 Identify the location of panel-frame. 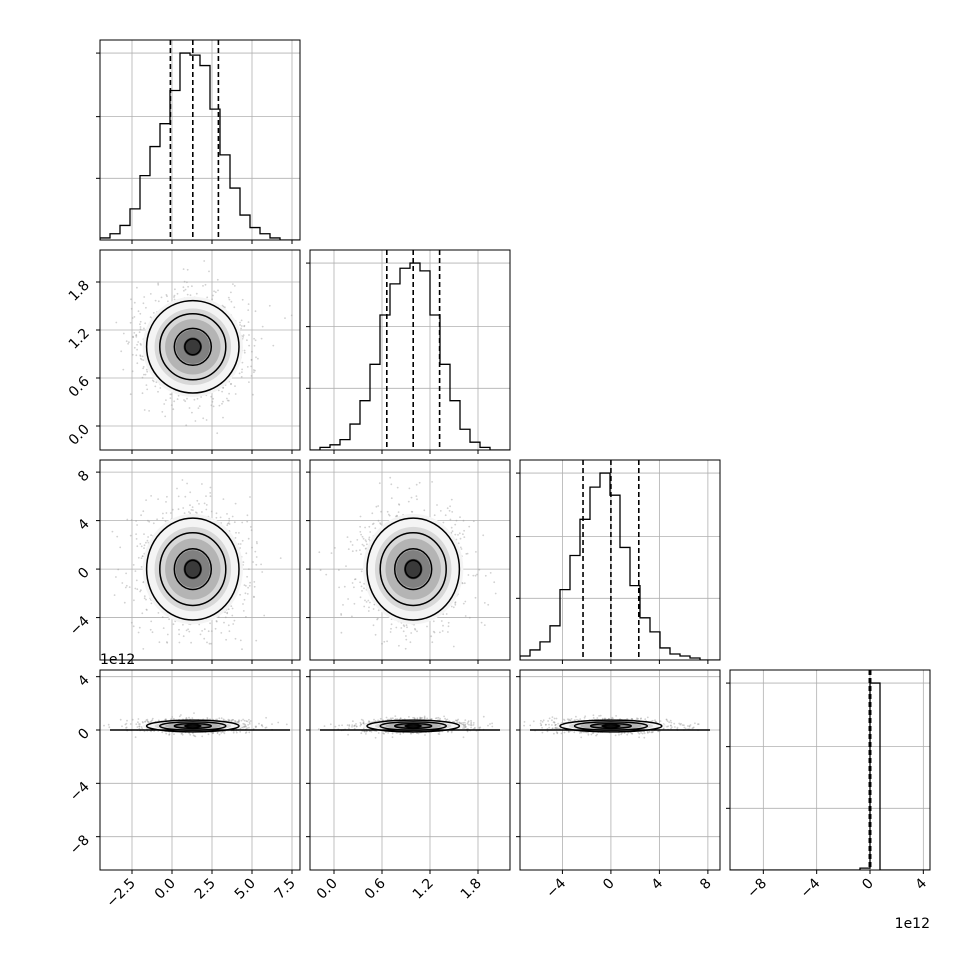
(410, 350).